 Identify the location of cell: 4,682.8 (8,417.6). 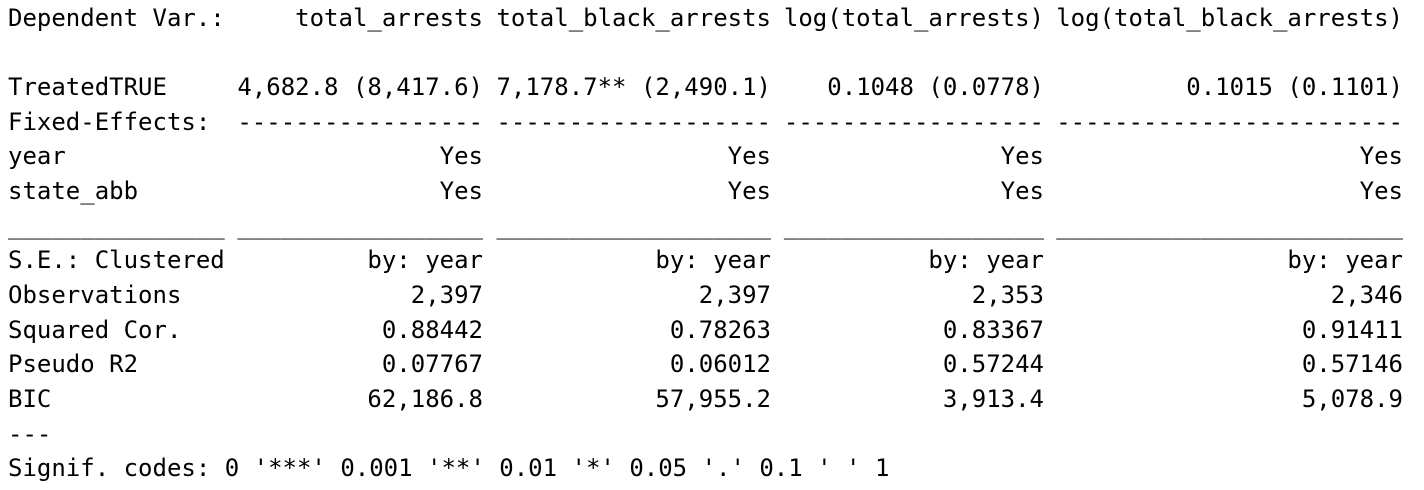
(360, 87).